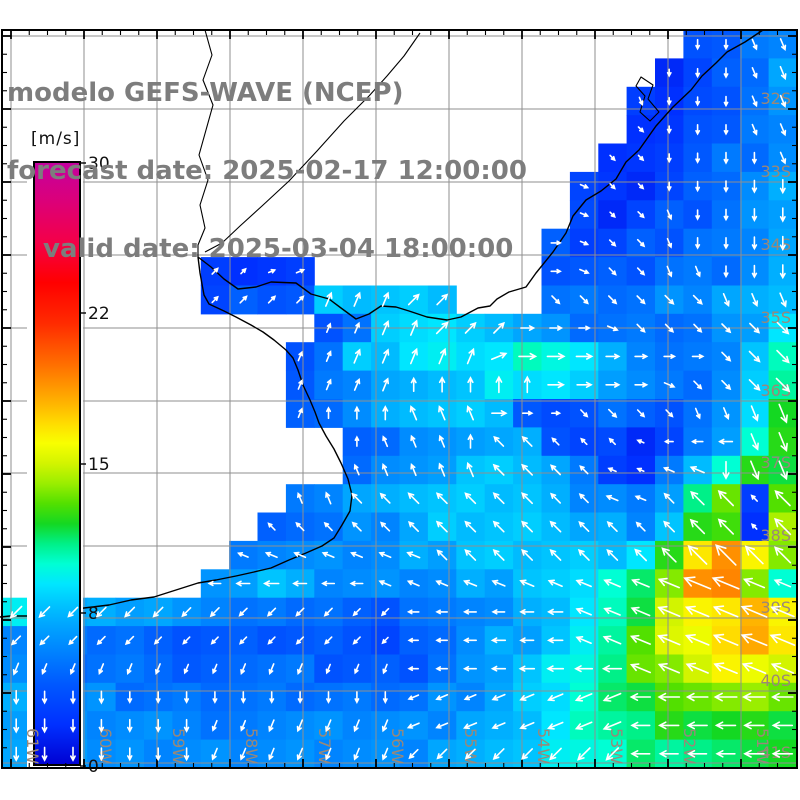  I want to click on svg-text: 37S, so click(775, 462).